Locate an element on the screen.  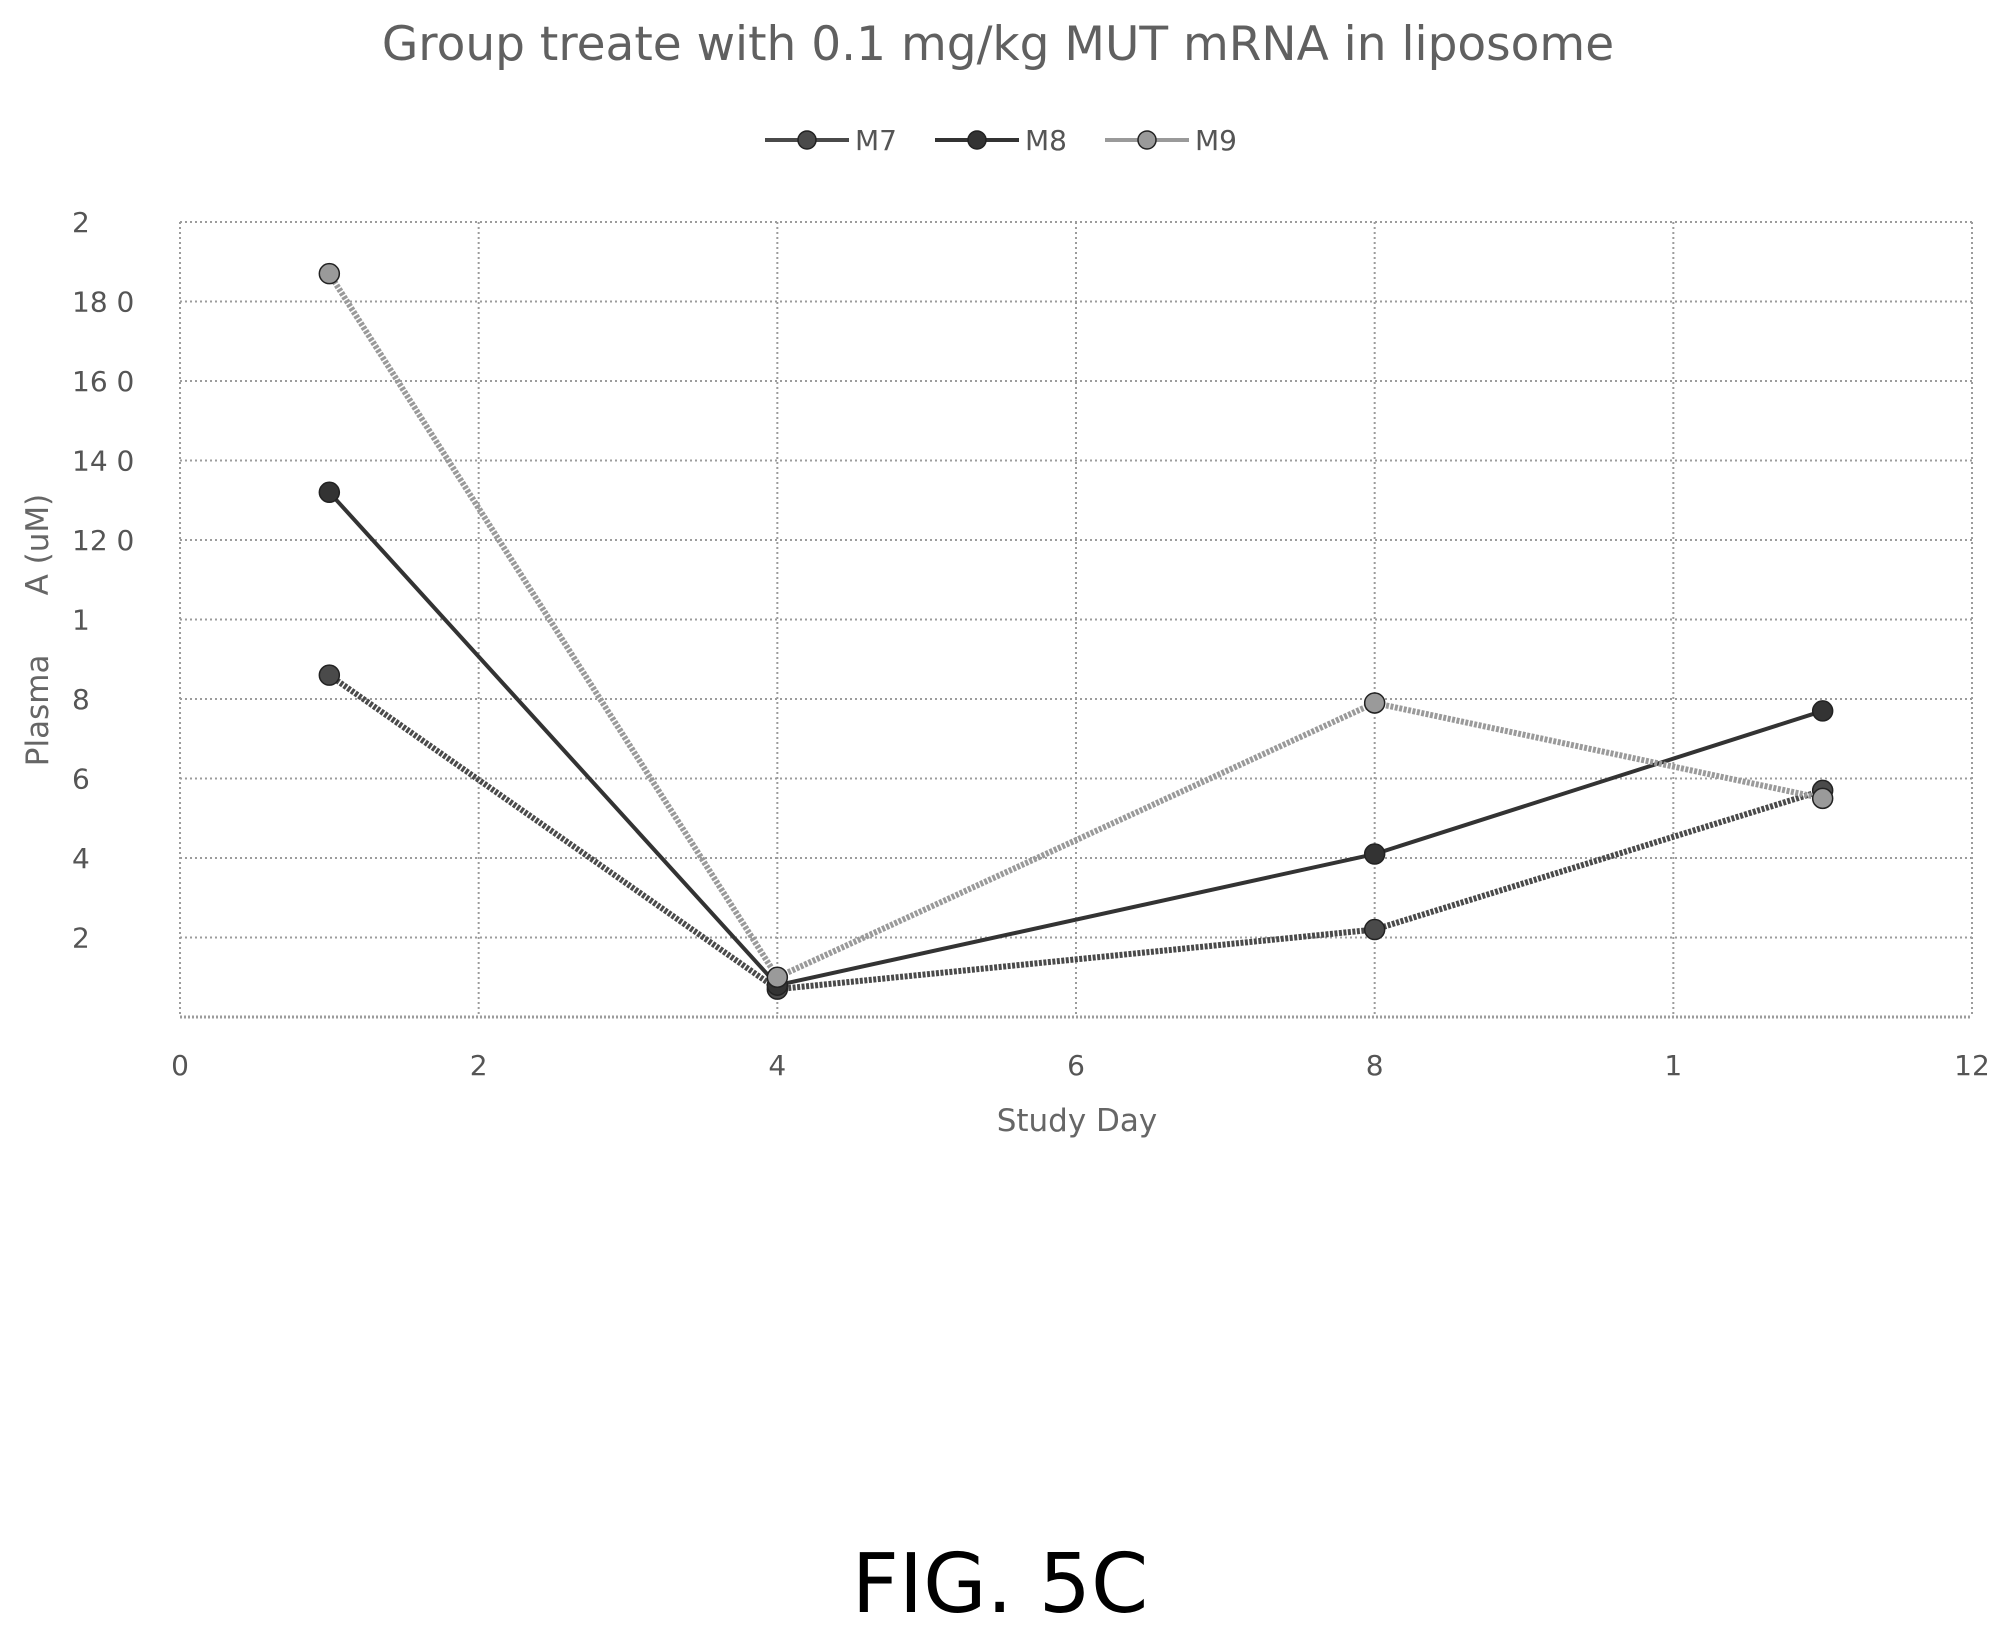
y-tick-label: 1 is located at coordinates (81, 620).